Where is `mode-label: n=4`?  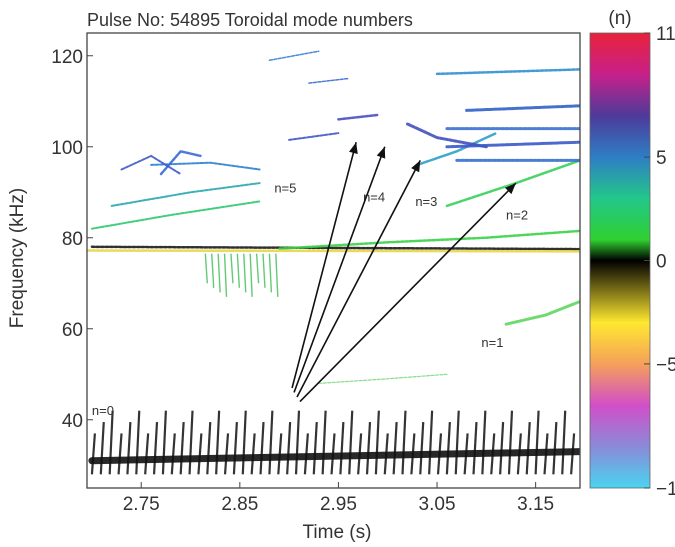 mode-label: n=4 is located at coordinates (374, 196).